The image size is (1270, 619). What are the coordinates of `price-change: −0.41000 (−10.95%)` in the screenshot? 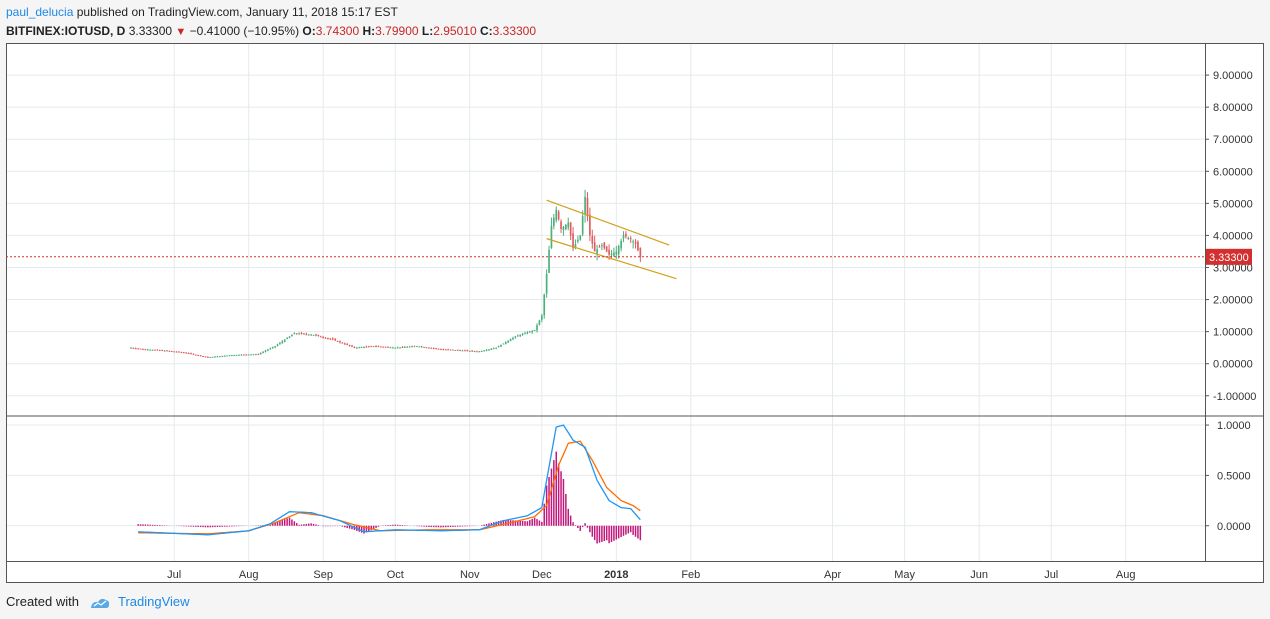 It's located at (244, 31).